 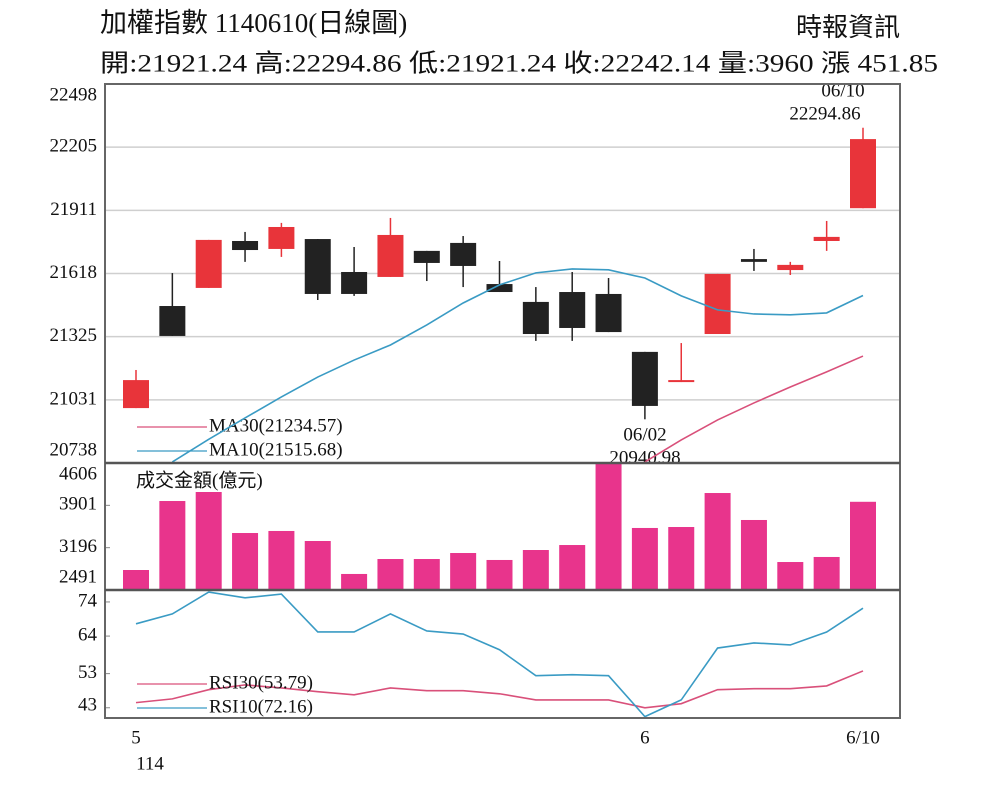 What do you see at coordinates (88, 634) in the screenshot?
I see `y-tick-label: 64` at bounding box center [88, 634].